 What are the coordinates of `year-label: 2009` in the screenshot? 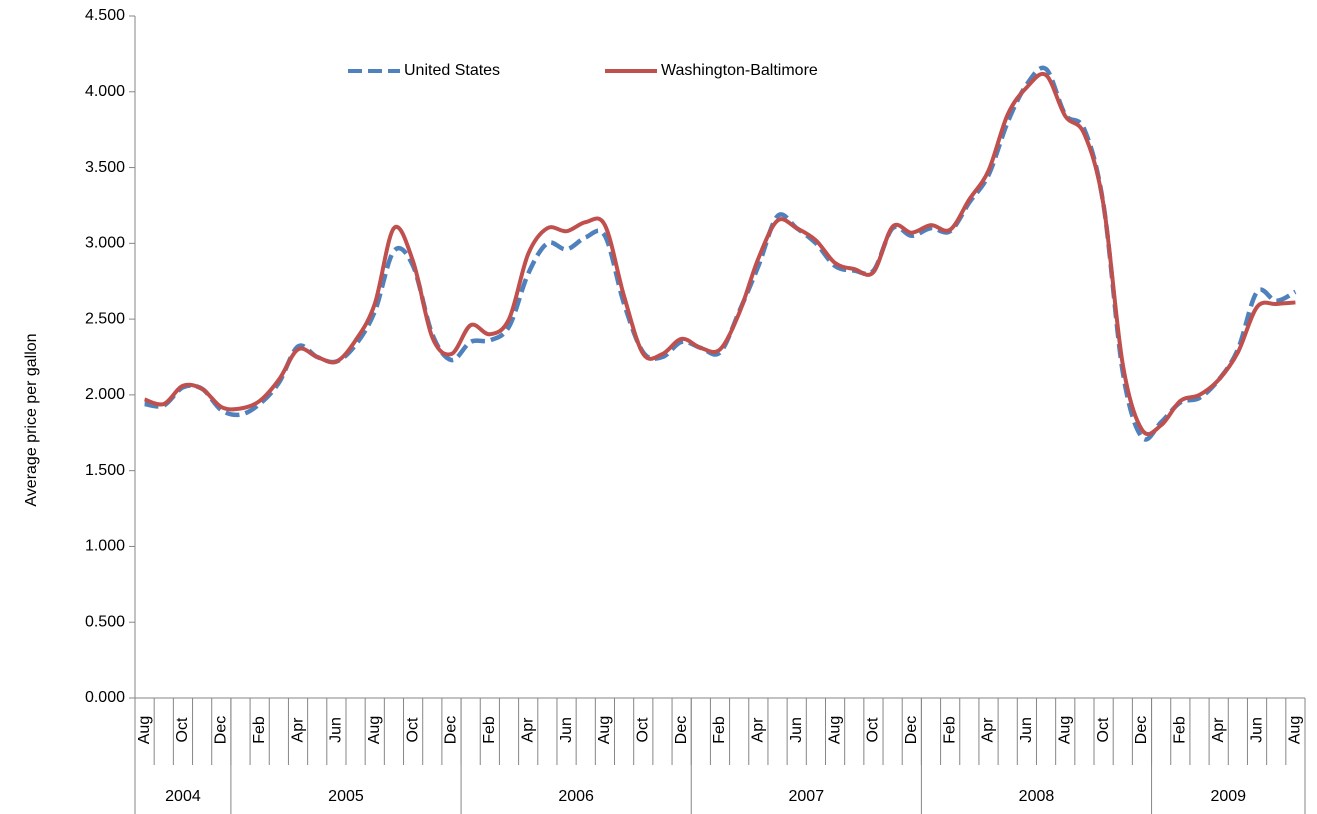 It's located at (1228, 796).